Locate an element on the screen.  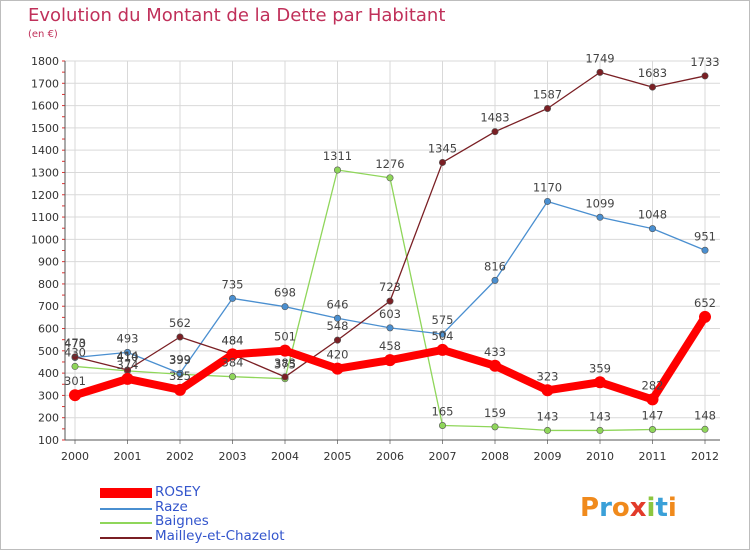
y-tick-label: 1600 is located at coordinates (45, 106).